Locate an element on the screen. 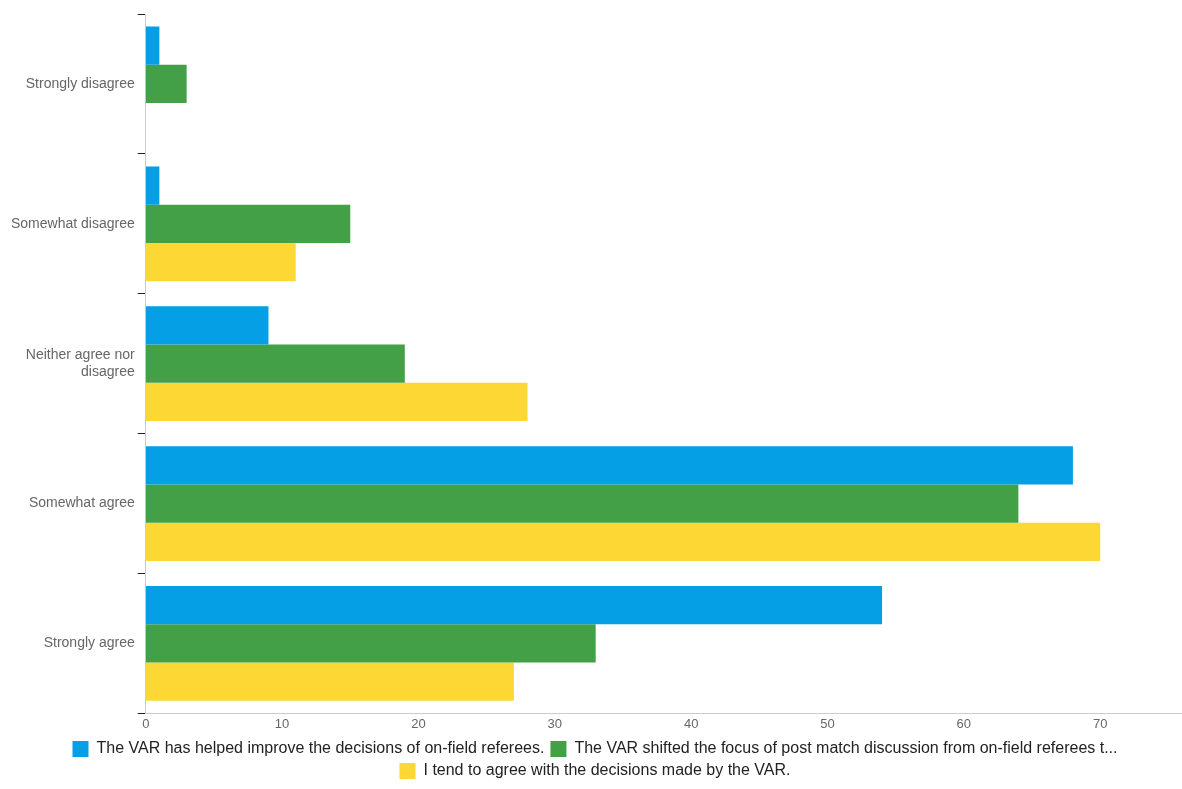  x-tick-label: 60 is located at coordinates (964, 723).